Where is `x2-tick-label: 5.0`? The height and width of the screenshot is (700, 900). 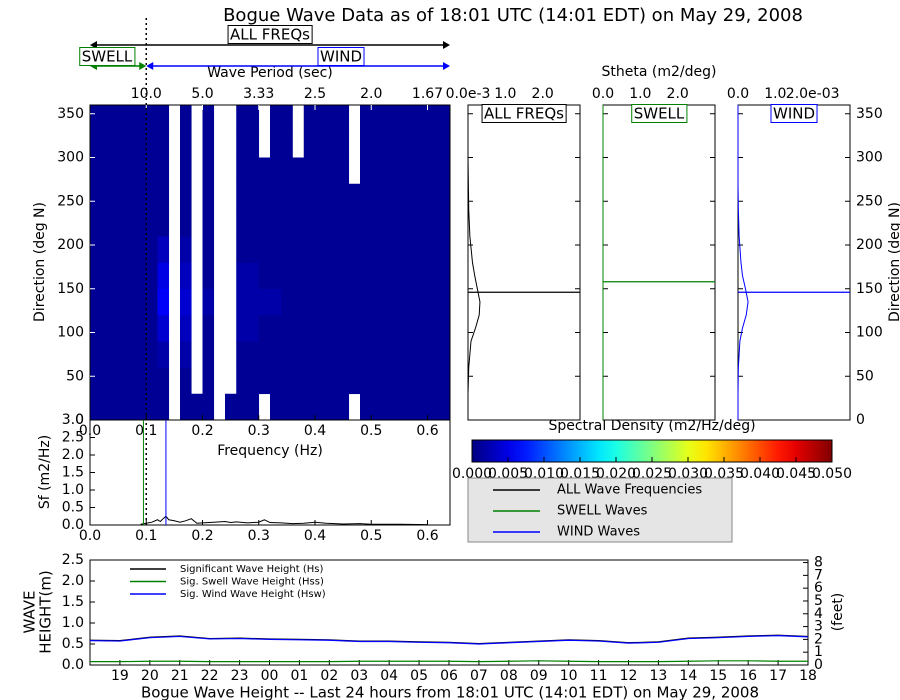 x2-tick-label: 5.0 is located at coordinates (202, 94).